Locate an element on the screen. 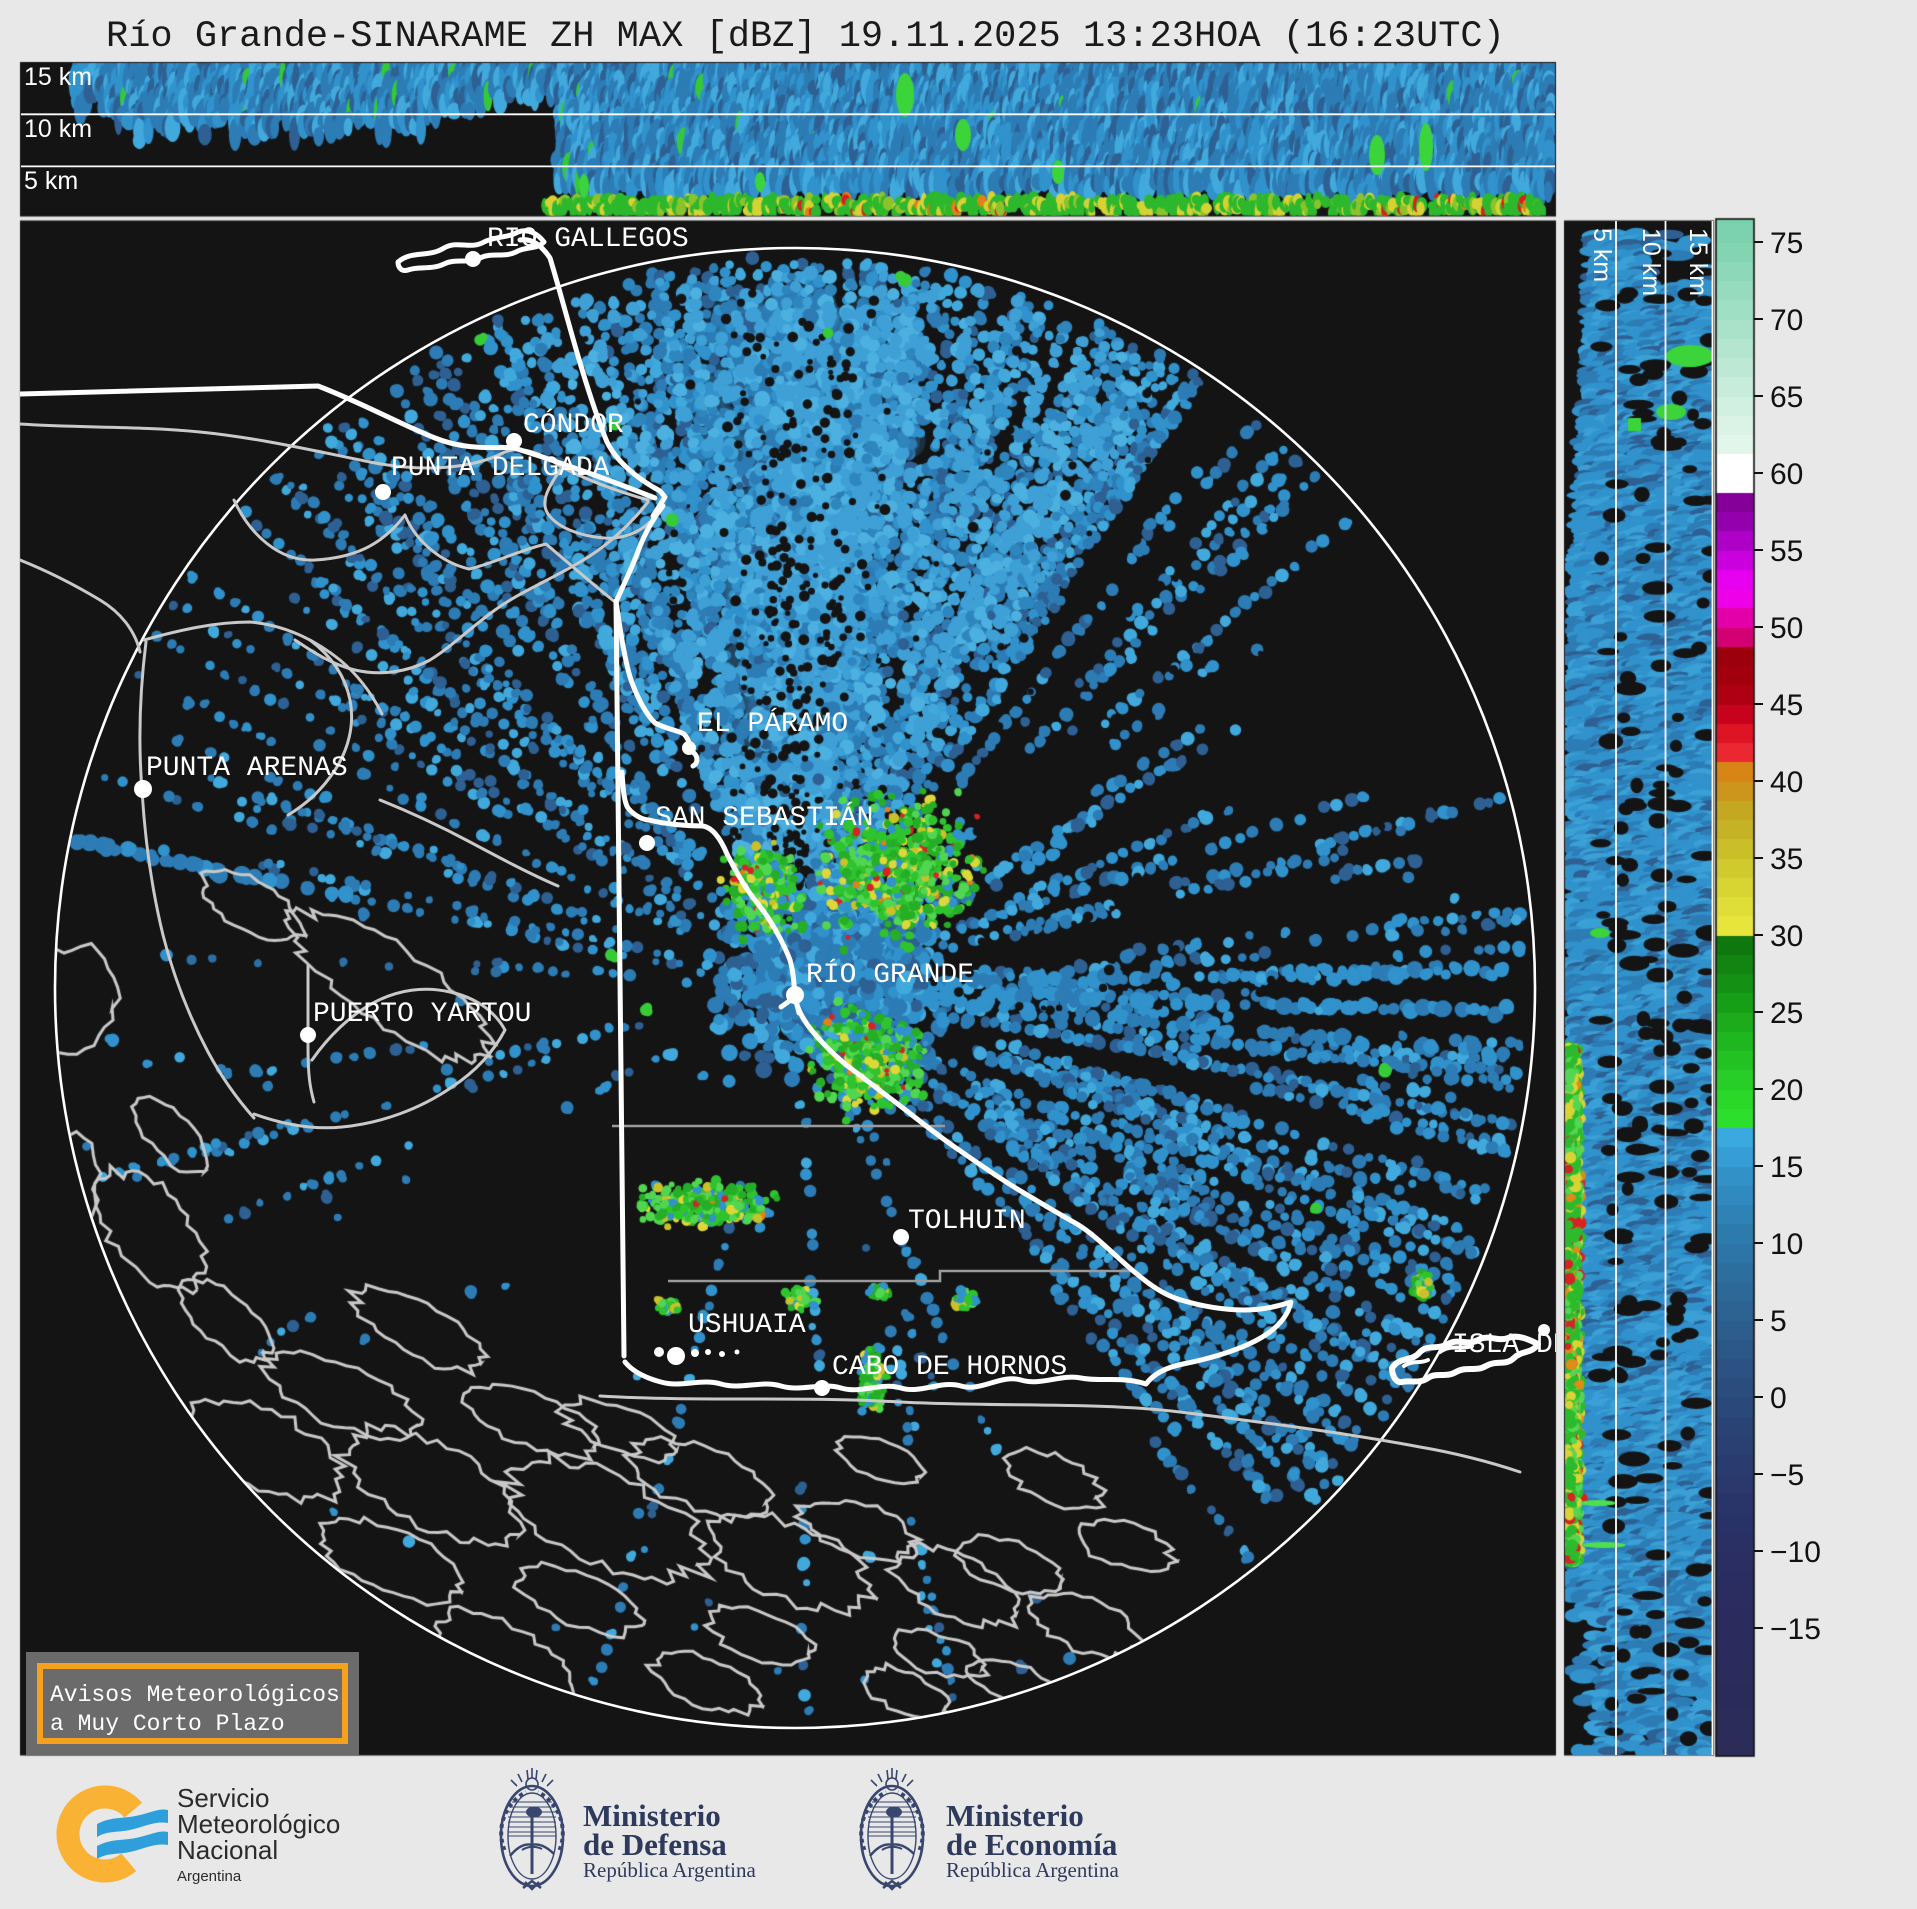 This screenshot has width=1917, height=1909. svg-text: 50 is located at coordinates (1786, 628).